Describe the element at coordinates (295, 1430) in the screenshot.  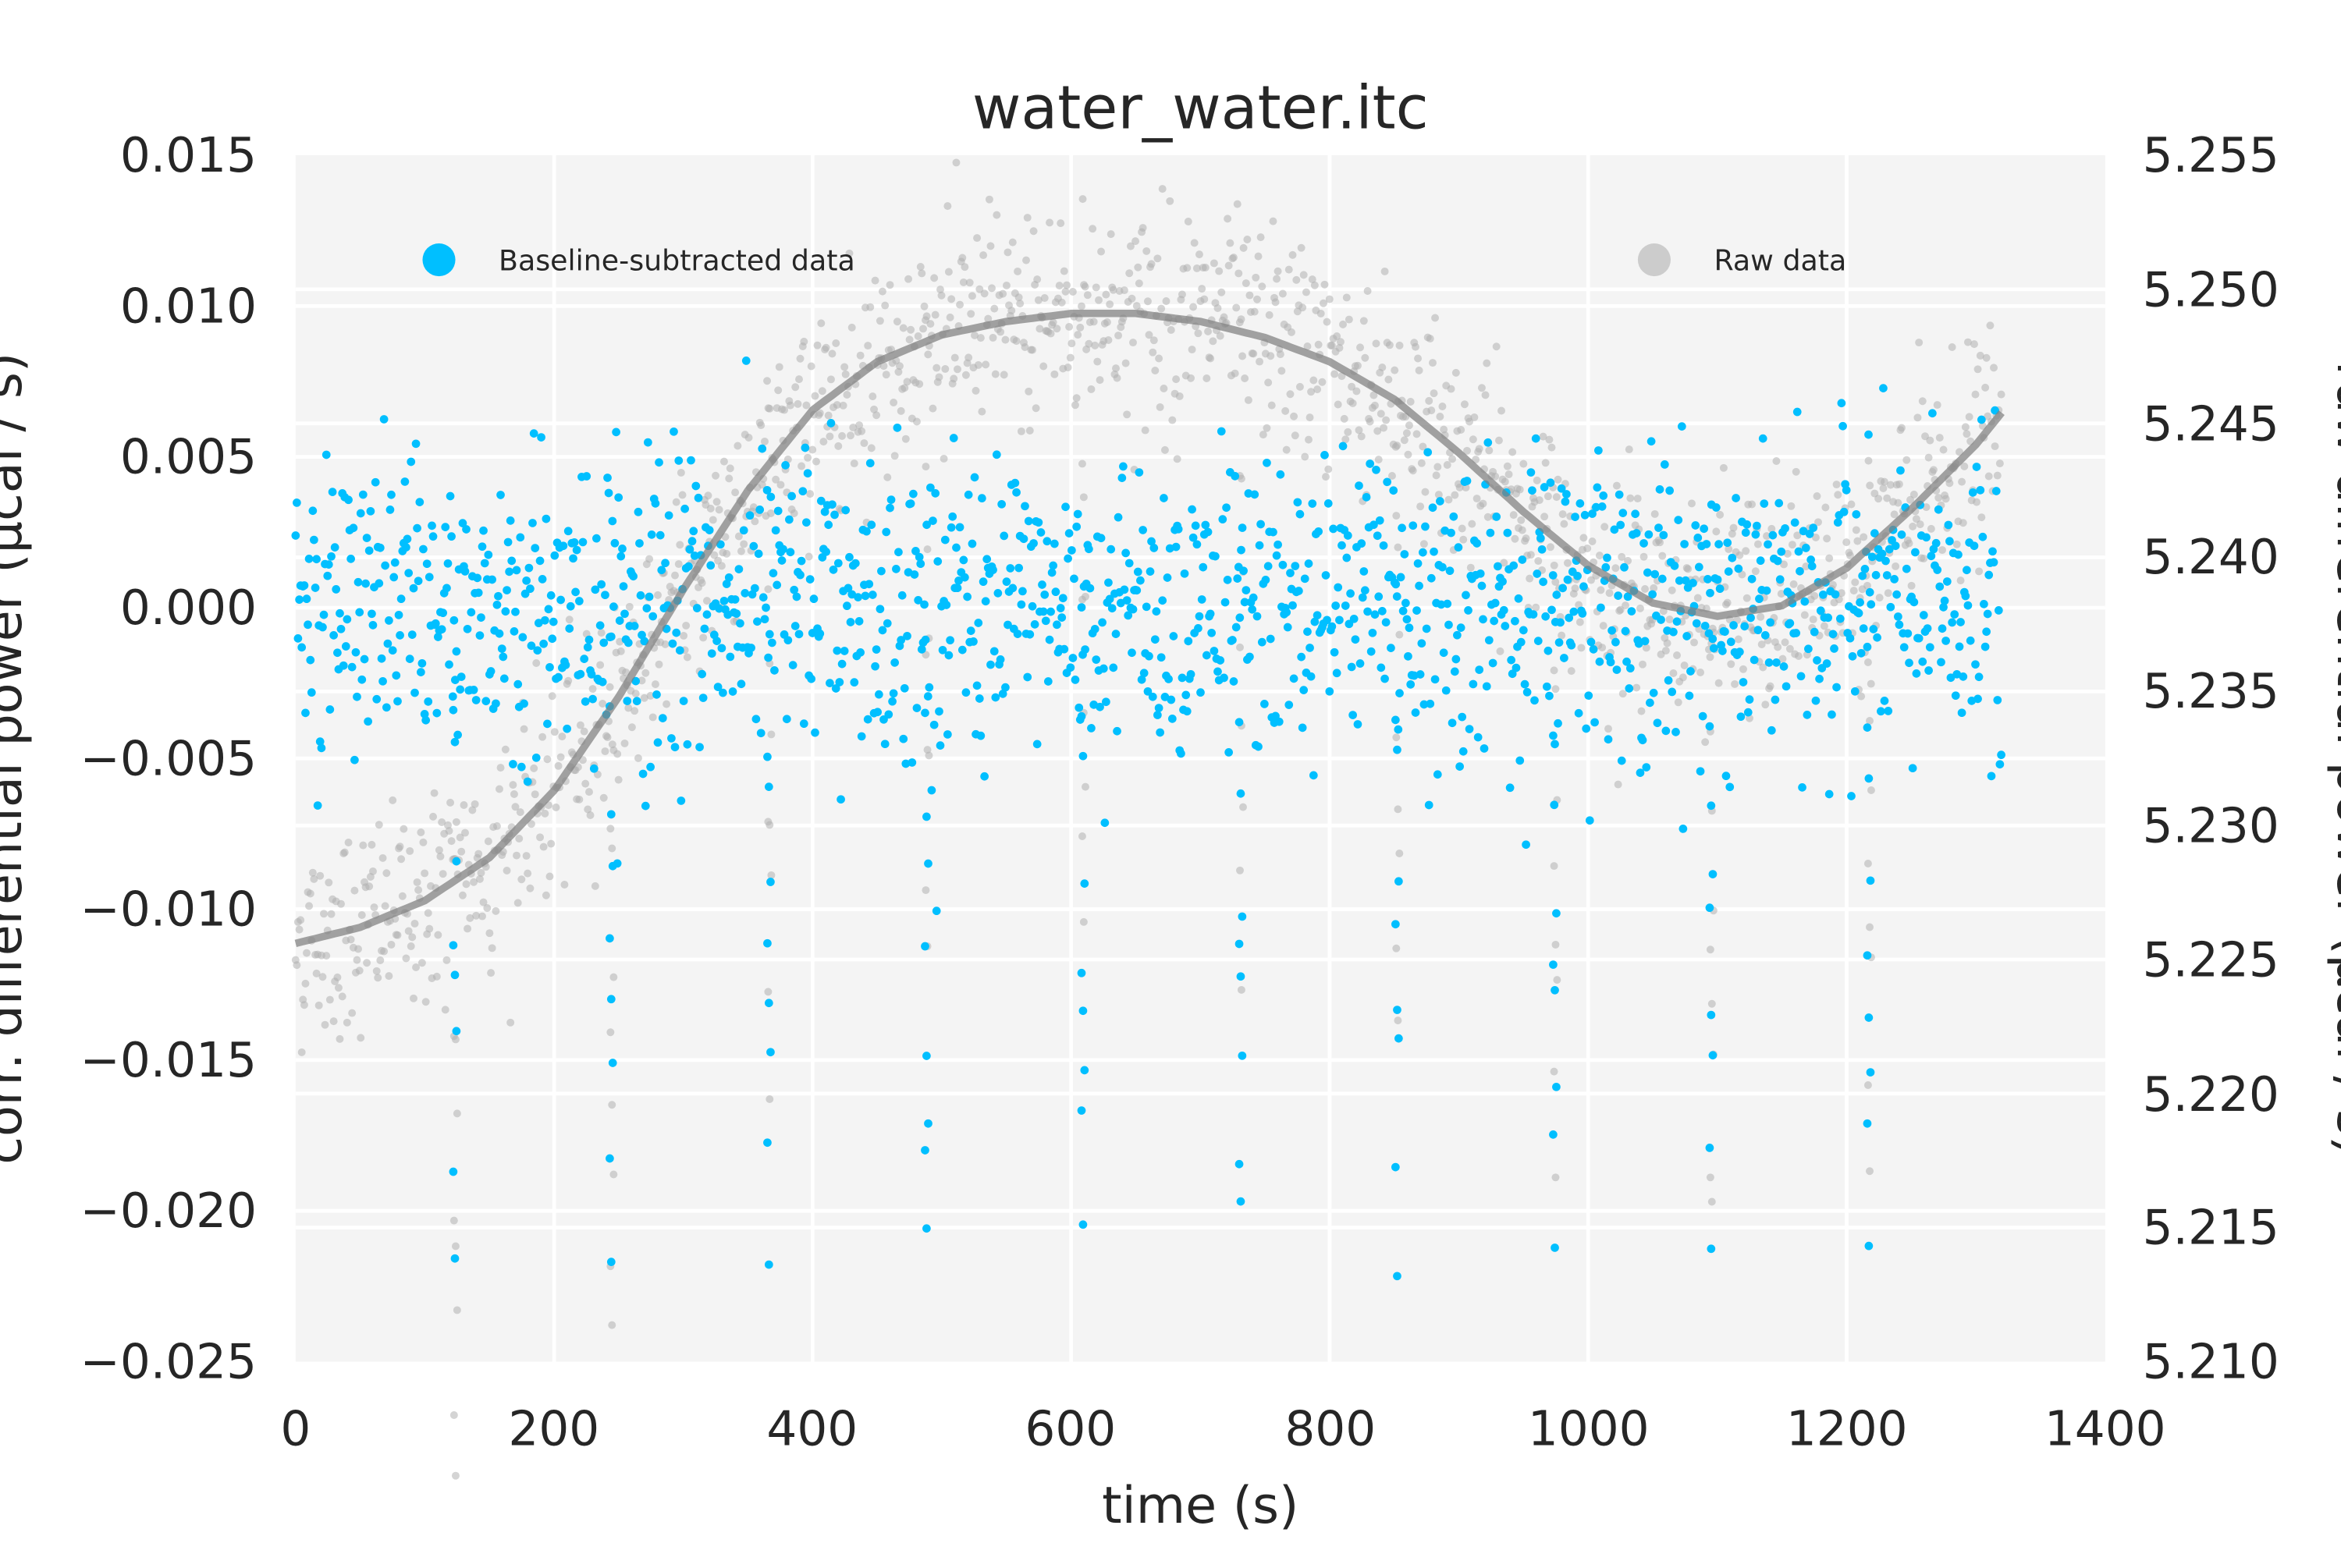
I see `x-tick-label: 0` at that location.